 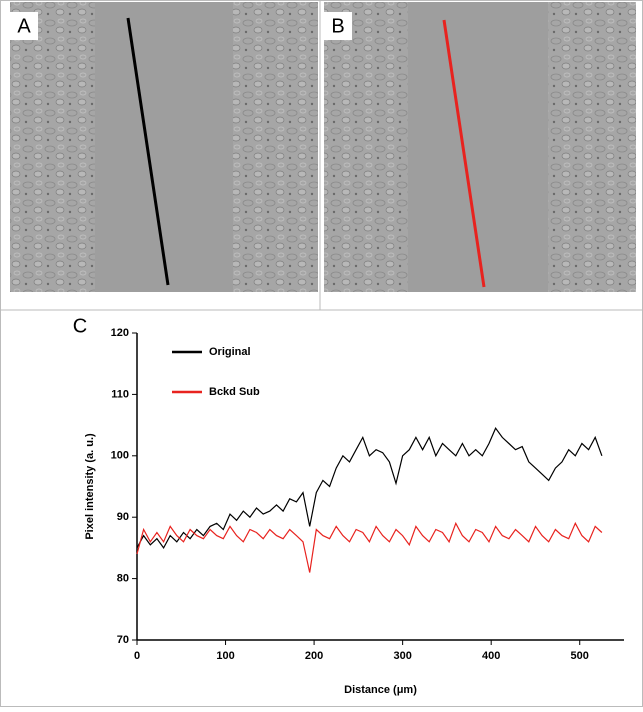 What do you see at coordinates (120, 333) in the screenshot?
I see `y-tick-label: 120` at bounding box center [120, 333].